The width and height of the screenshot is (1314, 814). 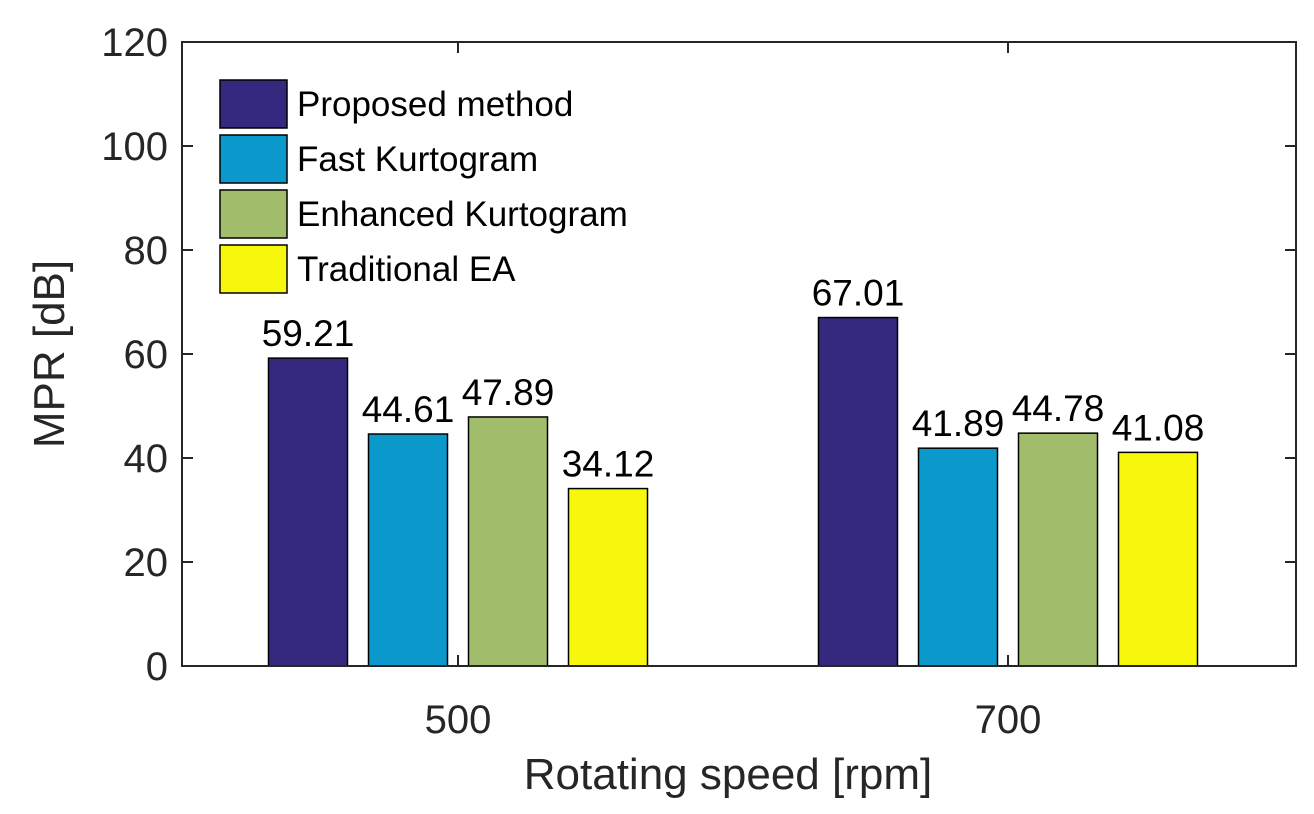 I want to click on x-tick-label: 700, so click(x=1008, y=720).